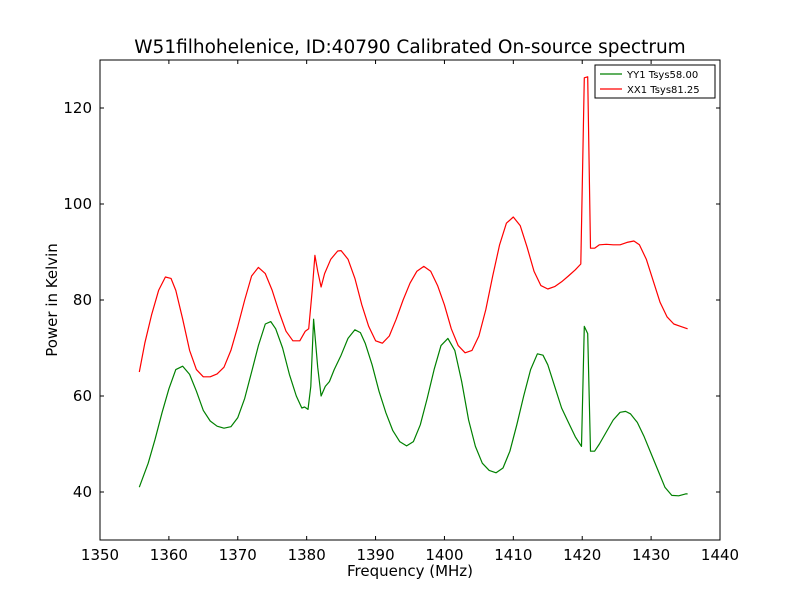 This screenshot has height=600, width=800. What do you see at coordinates (651, 555) in the screenshot?
I see `x-tick-label: 1430` at bounding box center [651, 555].